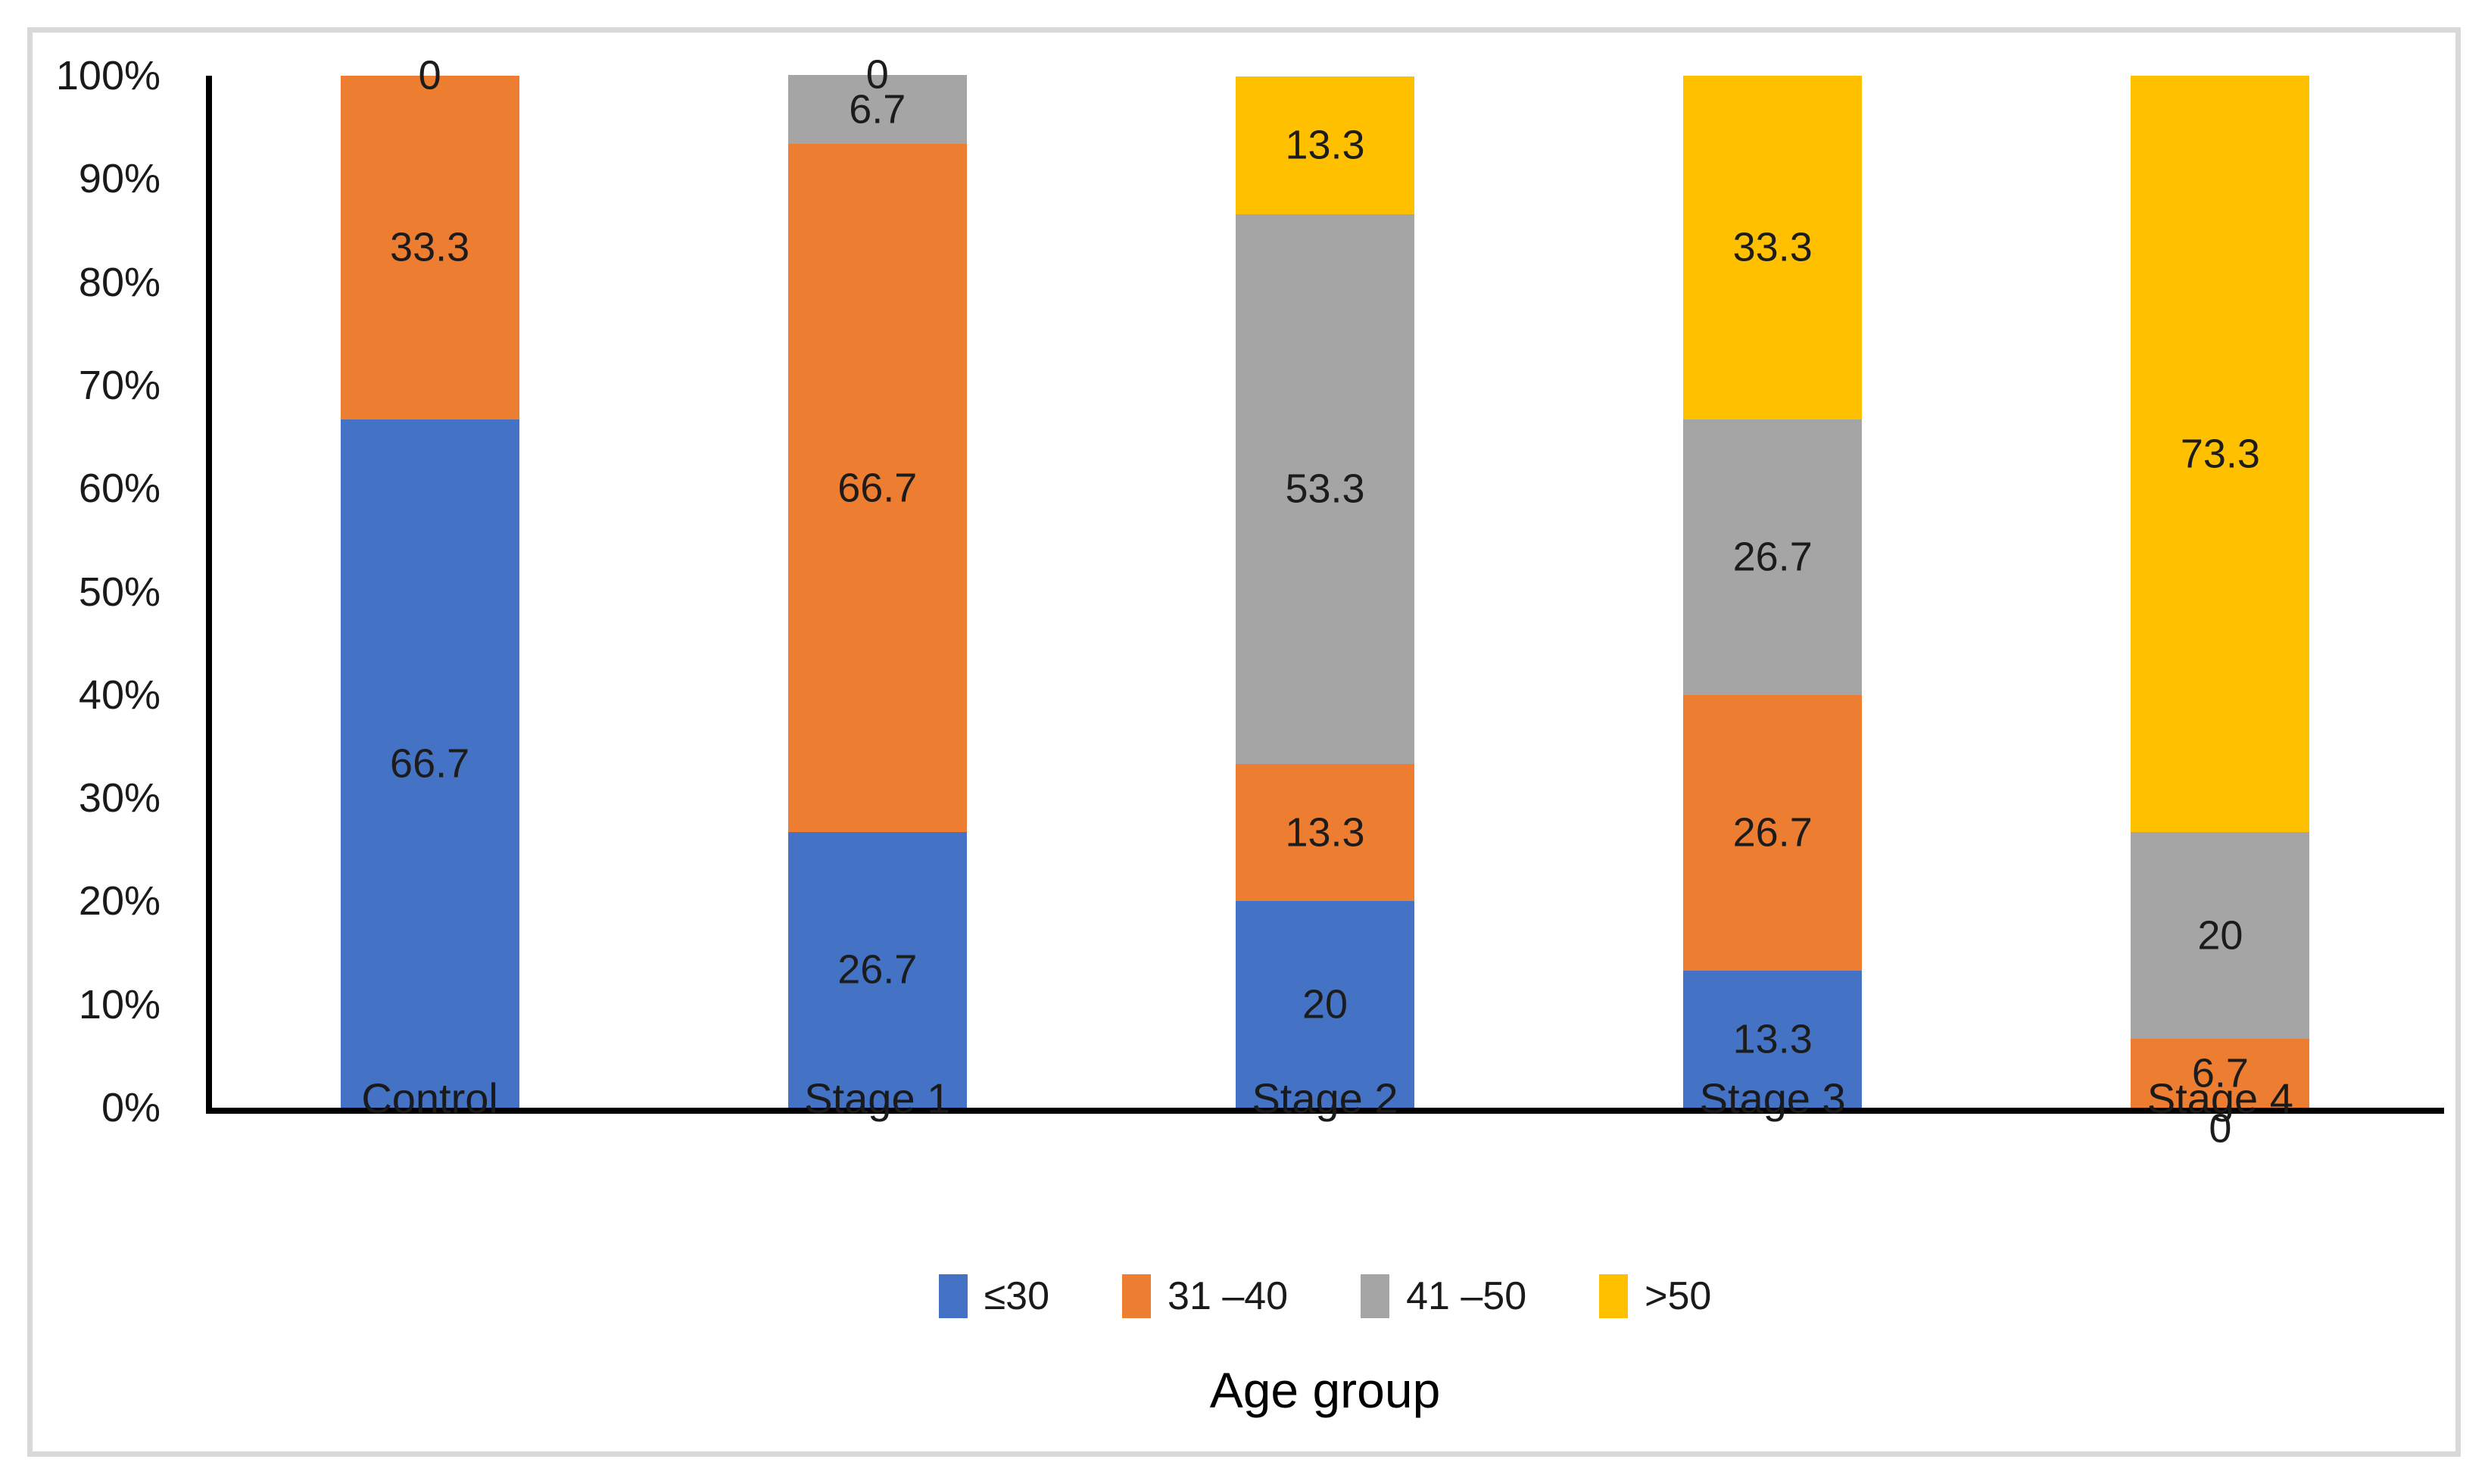  Describe the element at coordinates (119, 179) in the screenshot. I see `y-axis-tick-label: 90%` at that location.